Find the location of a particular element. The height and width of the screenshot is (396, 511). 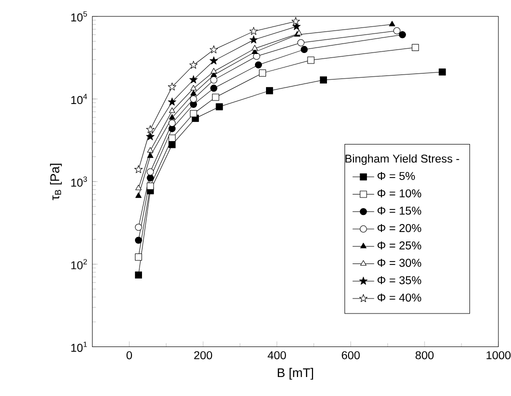

x-tick-label: 1000 is located at coordinates (498, 355).